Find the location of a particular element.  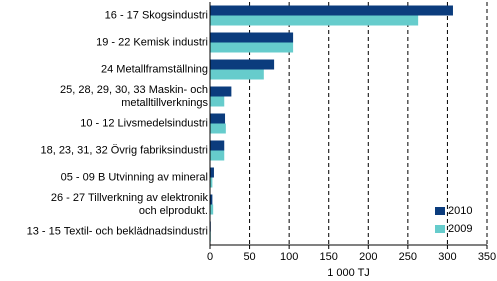

x-axis-label: 1 000 TJ is located at coordinates (348, 273).